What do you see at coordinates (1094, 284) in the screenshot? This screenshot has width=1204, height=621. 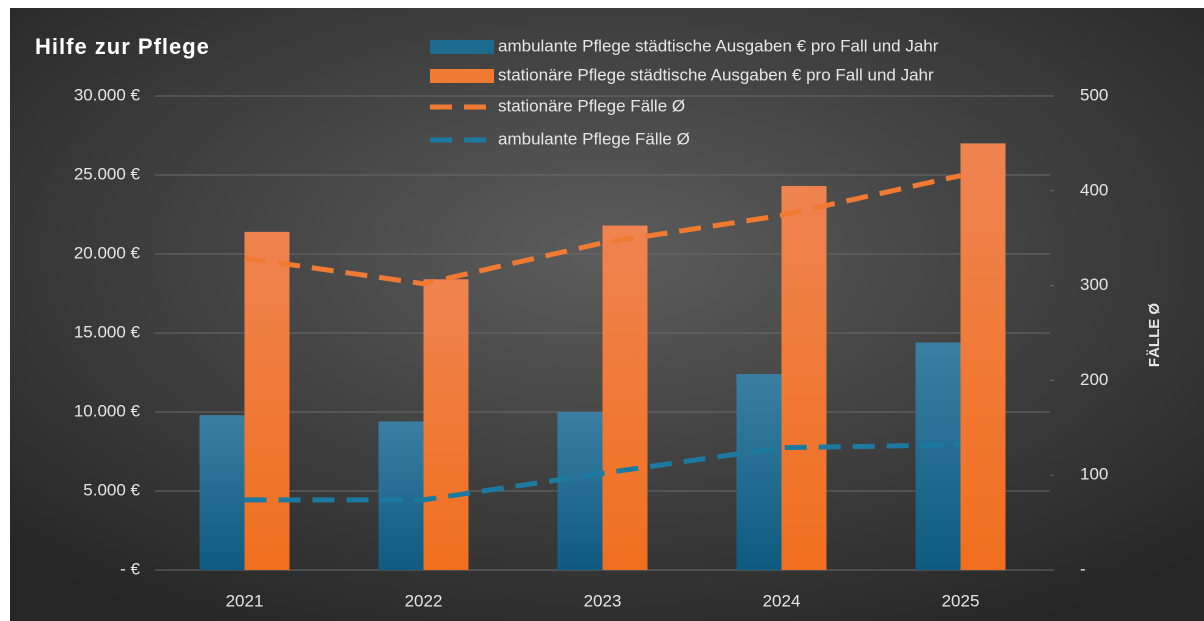 I see `y2-tick-label: 300` at bounding box center [1094, 284].